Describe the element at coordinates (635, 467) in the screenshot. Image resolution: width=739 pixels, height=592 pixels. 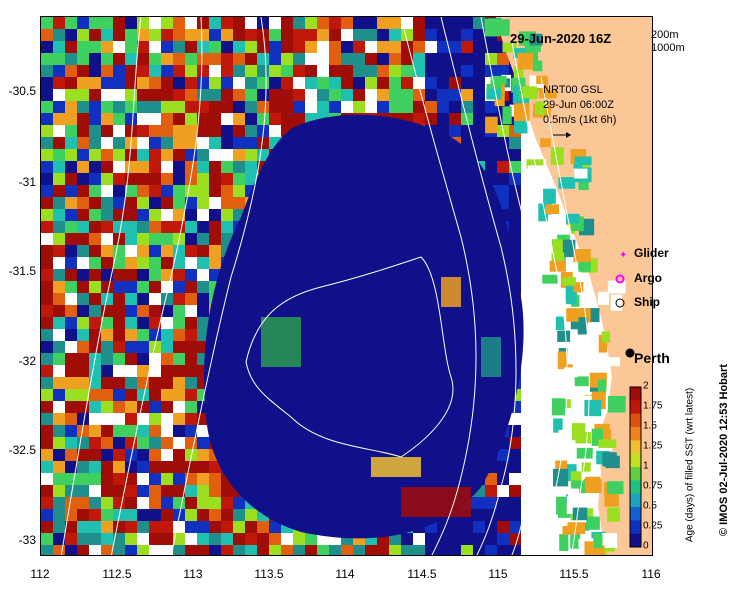
I see `colorbar-frame` at that location.